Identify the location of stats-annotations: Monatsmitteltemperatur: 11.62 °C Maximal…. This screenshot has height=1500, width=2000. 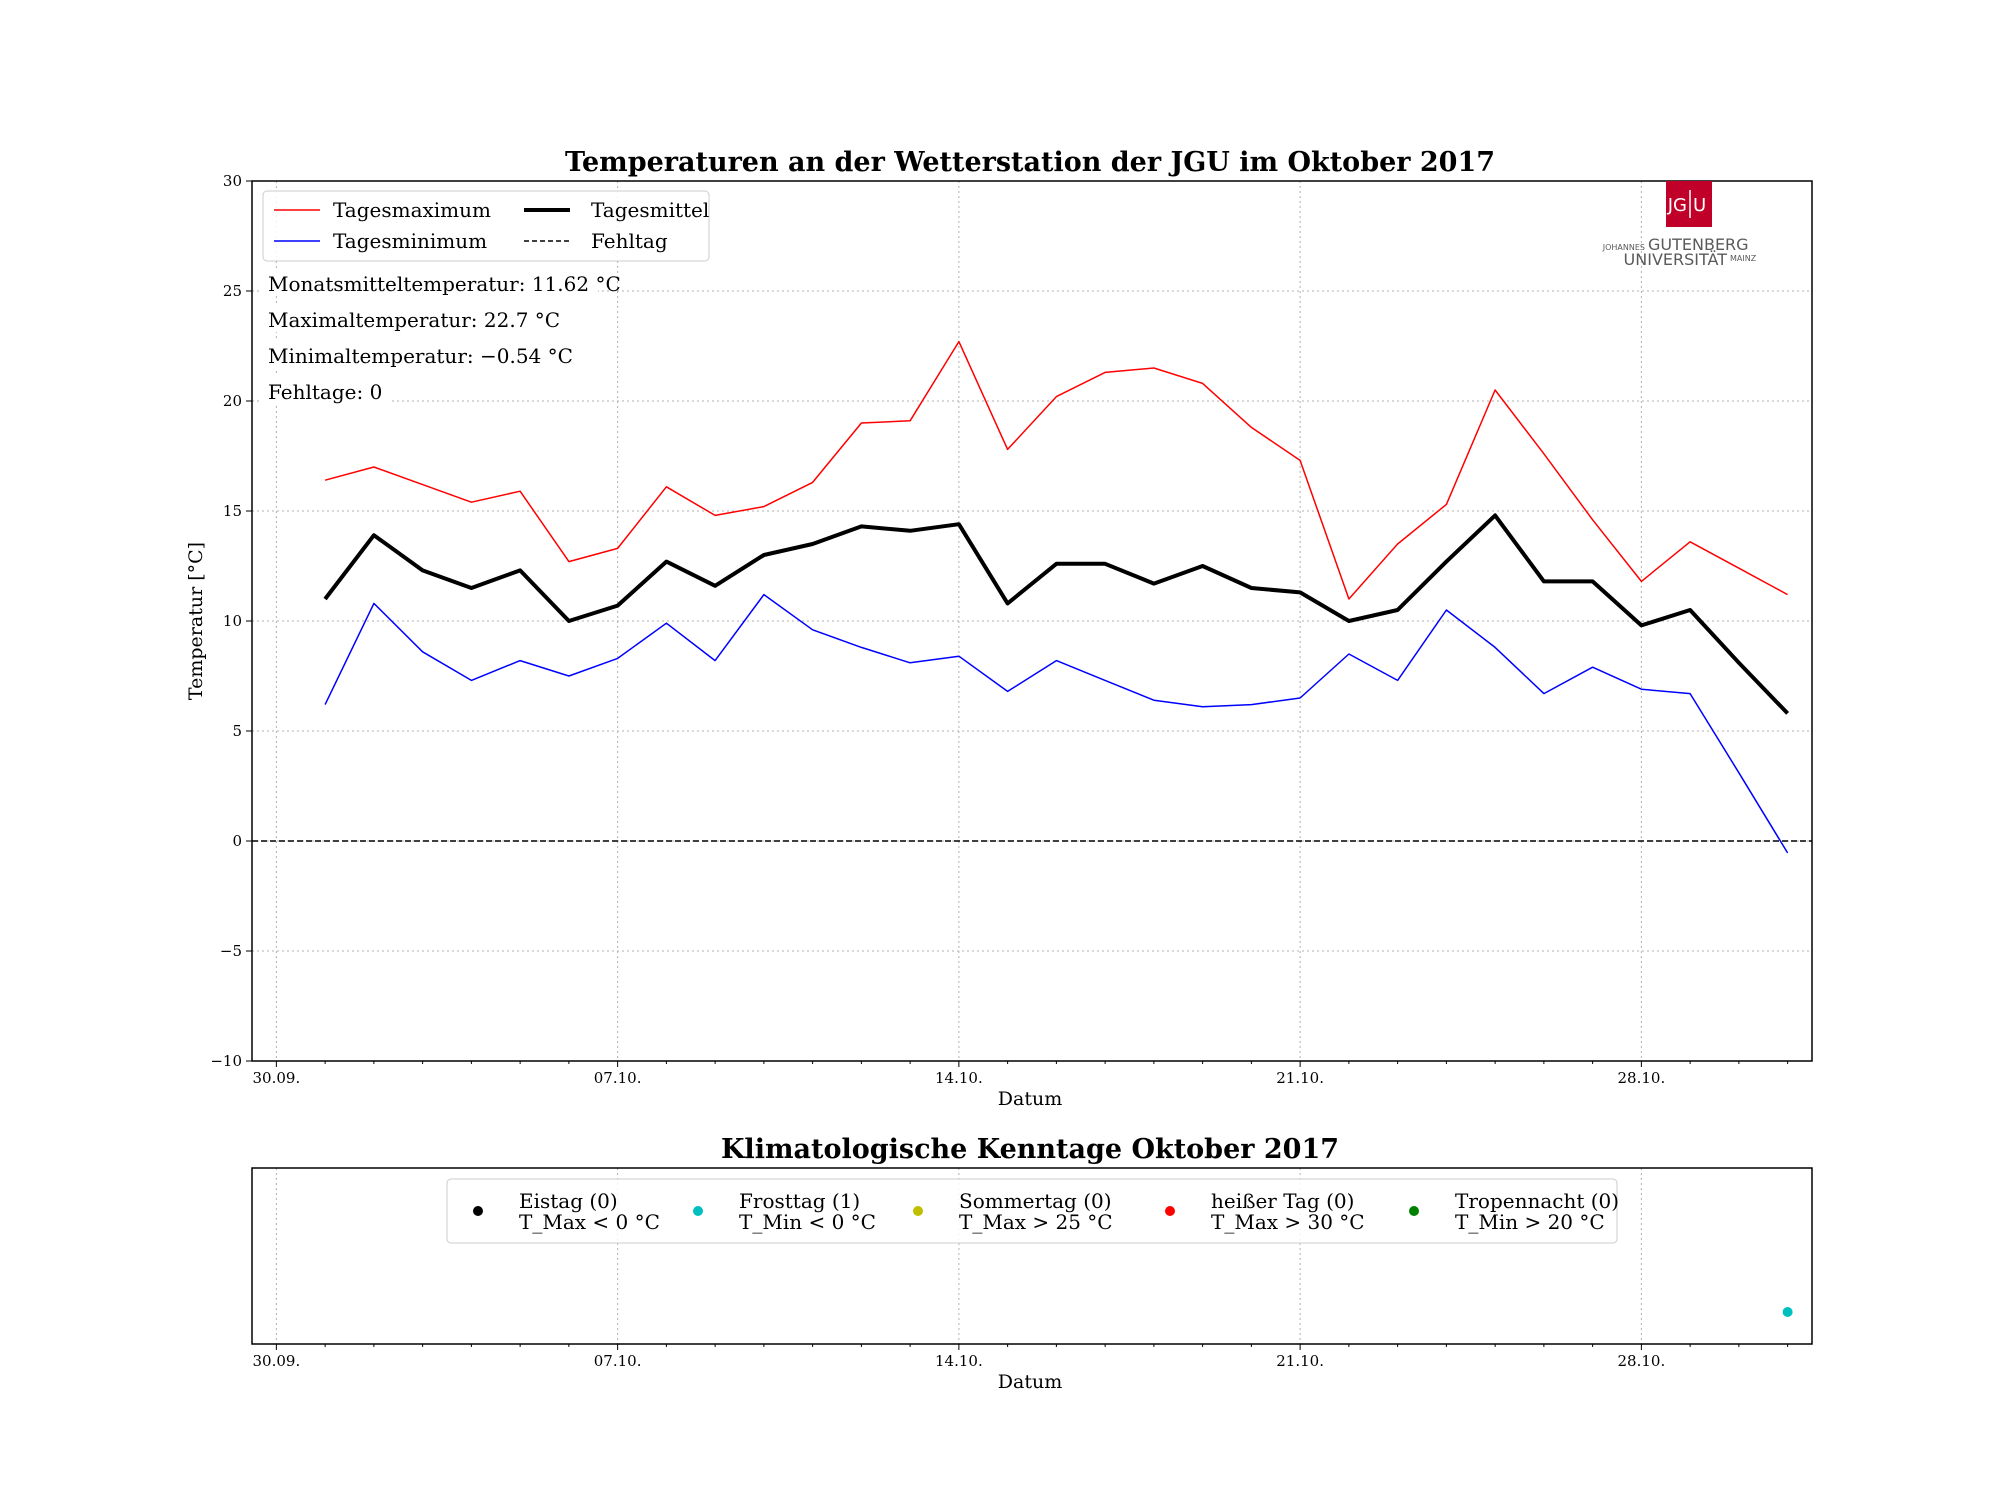
(441, 336).